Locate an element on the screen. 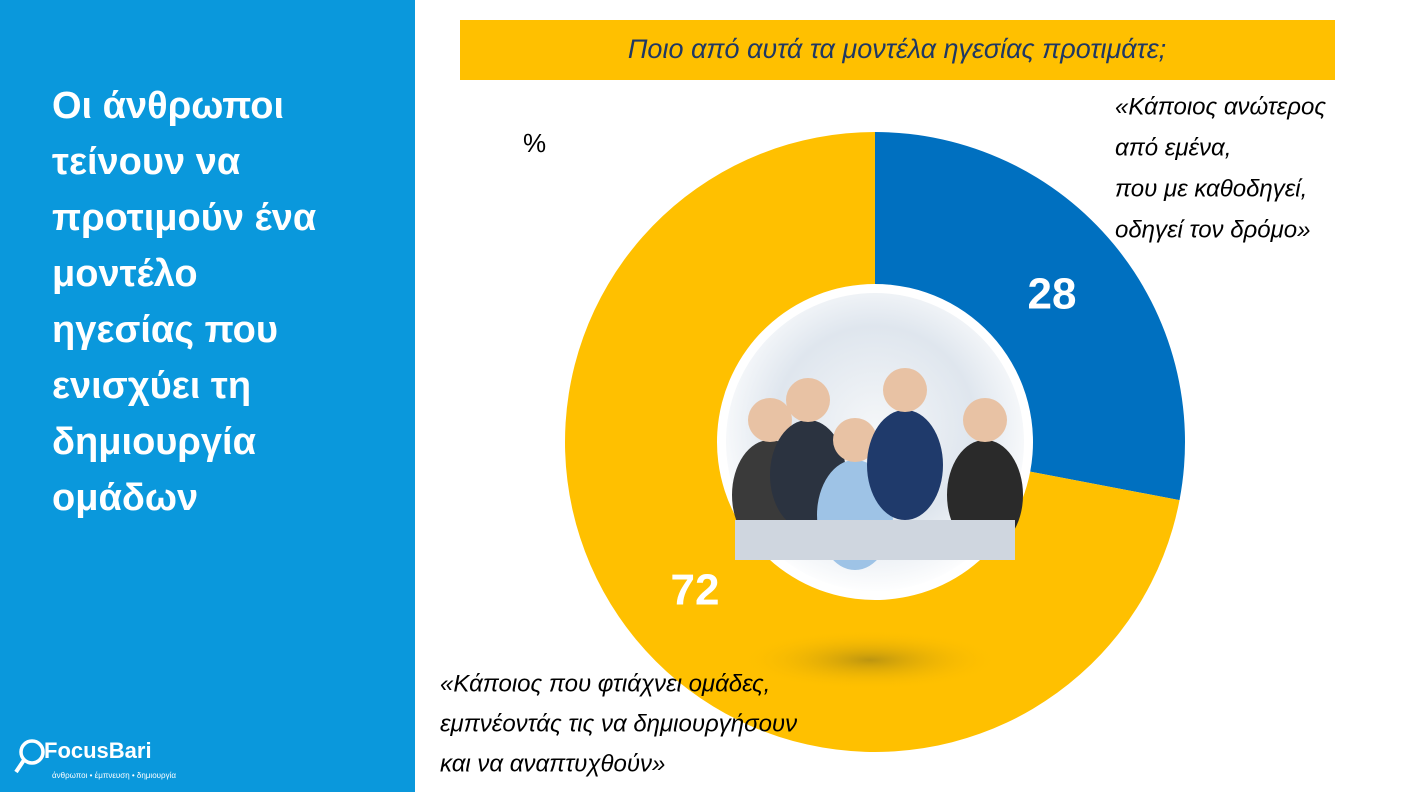 This screenshot has width=1406, height=797. photo-shadow is located at coordinates (870, 660).